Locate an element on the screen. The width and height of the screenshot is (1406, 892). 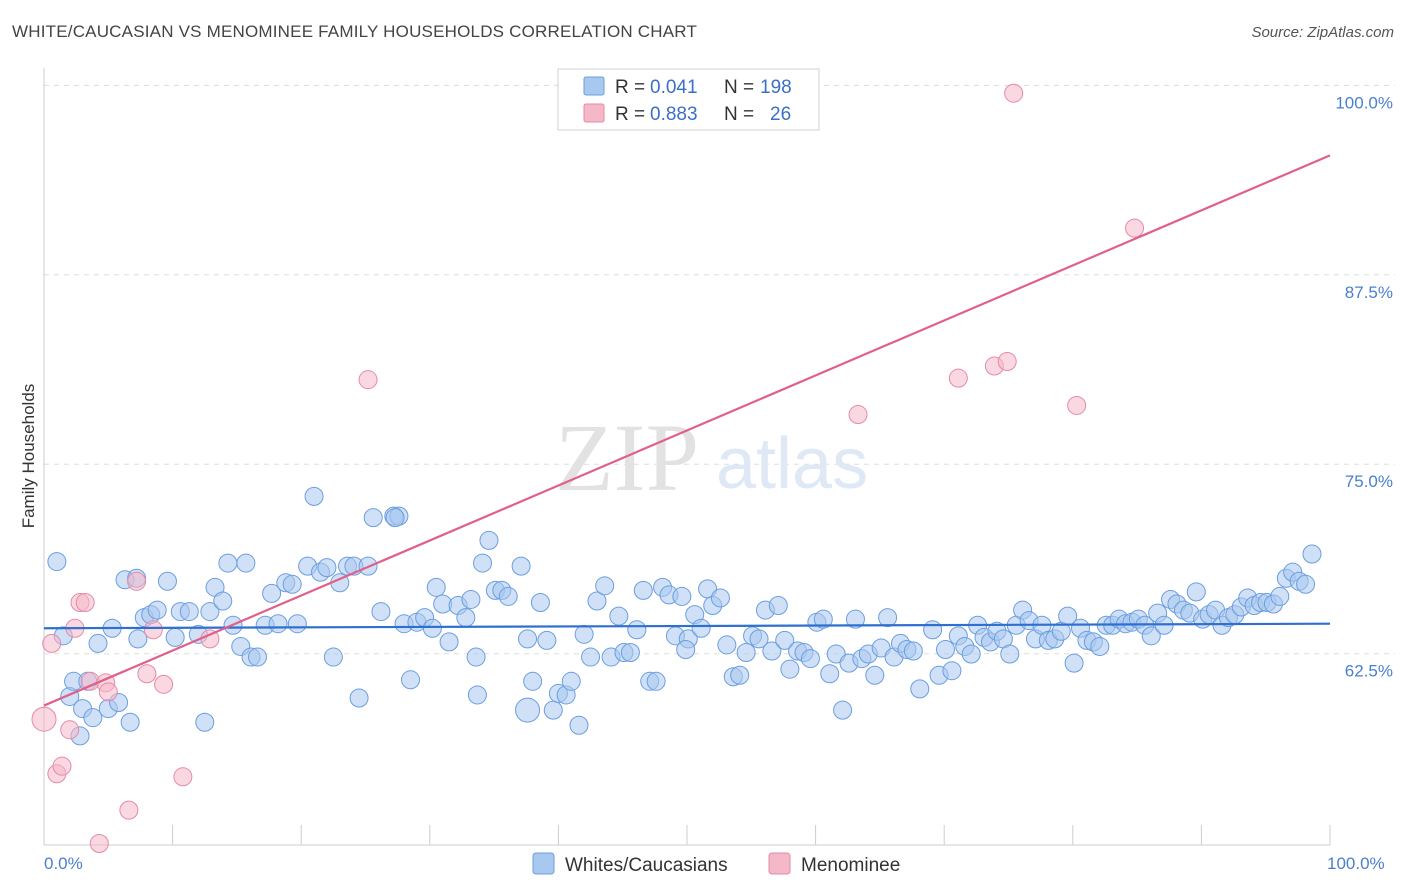
watermark-atlas: atlas is located at coordinates (792, 464).